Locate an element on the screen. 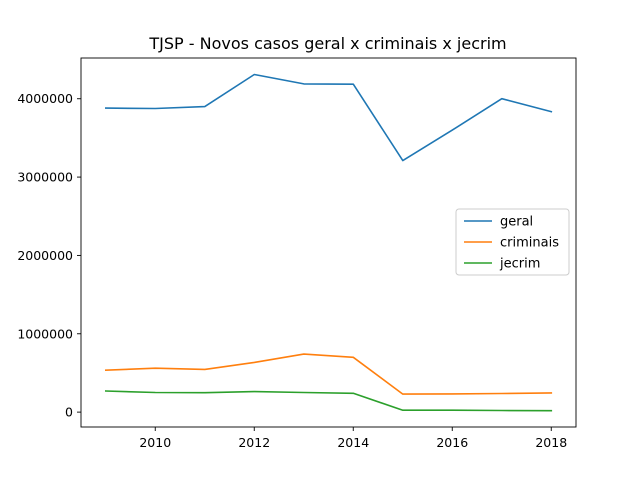  y-tick-label: 1000000 is located at coordinates (45, 333).